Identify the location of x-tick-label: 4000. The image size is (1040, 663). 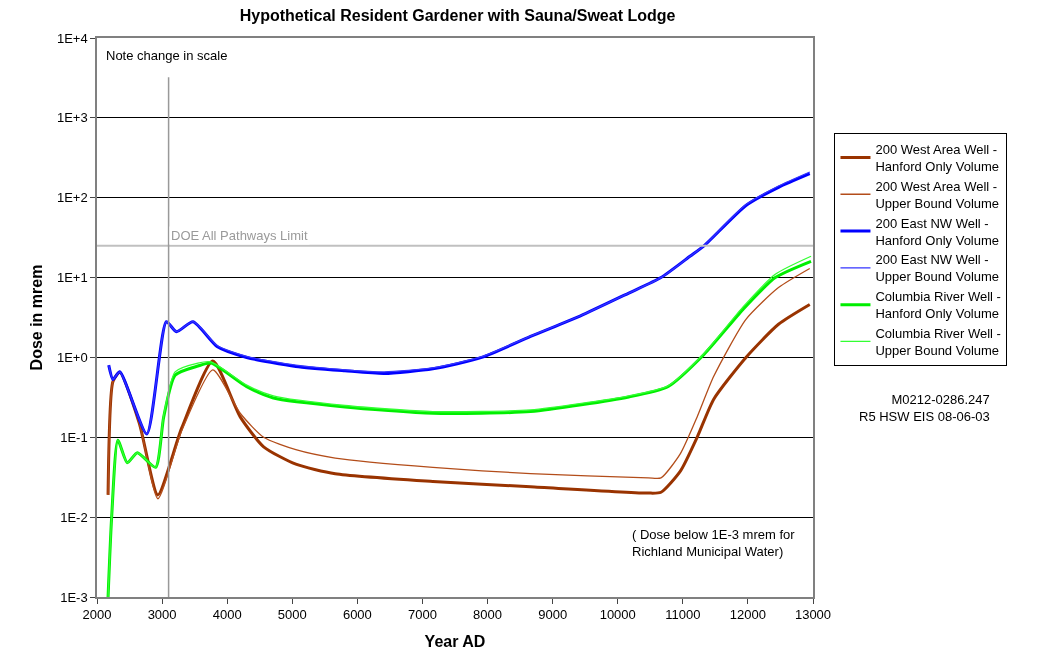
(227, 615).